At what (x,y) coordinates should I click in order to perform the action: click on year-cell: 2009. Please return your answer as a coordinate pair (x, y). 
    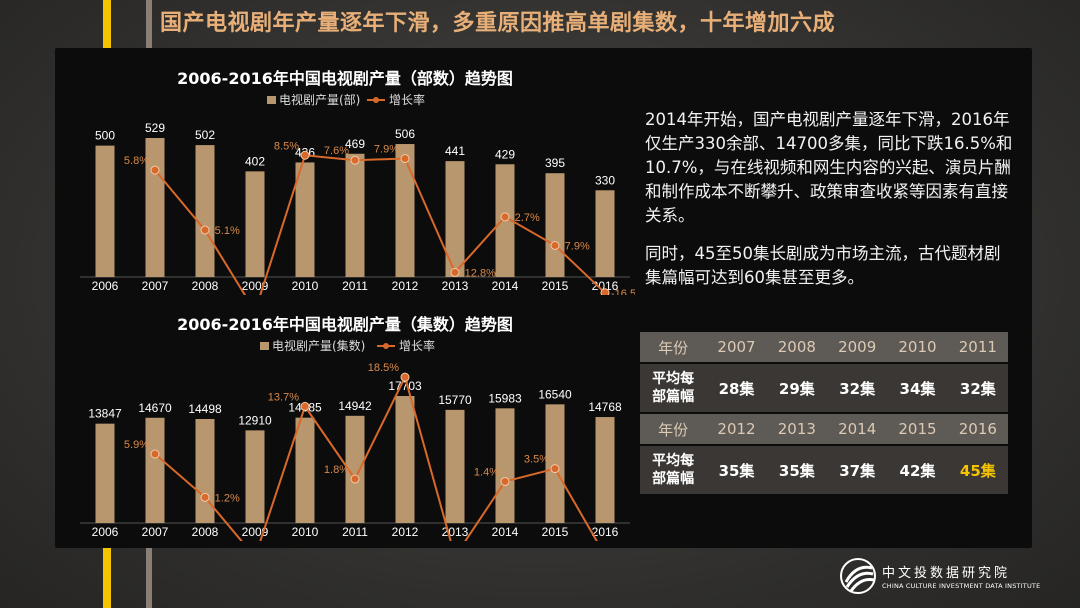
    Looking at the image, I should click on (857, 348).